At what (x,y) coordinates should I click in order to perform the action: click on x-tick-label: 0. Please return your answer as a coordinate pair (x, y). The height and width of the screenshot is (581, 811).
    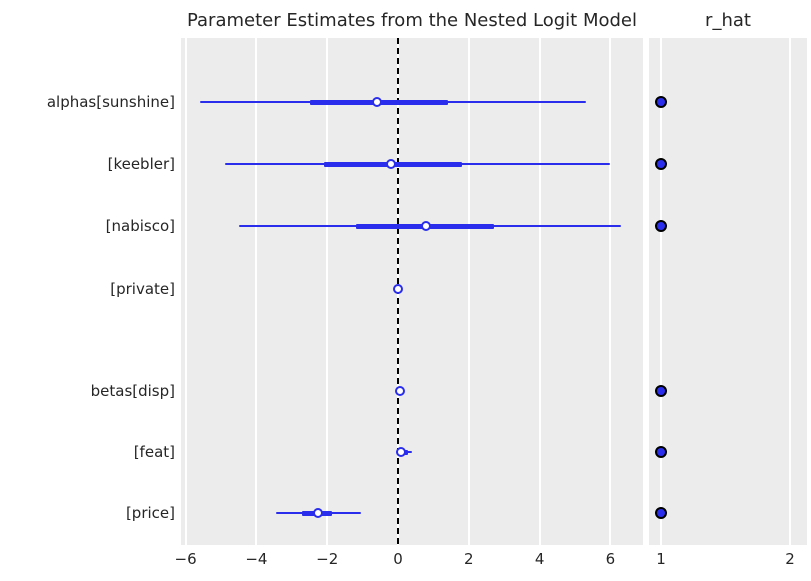
    Looking at the image, I should click on (398, 559).